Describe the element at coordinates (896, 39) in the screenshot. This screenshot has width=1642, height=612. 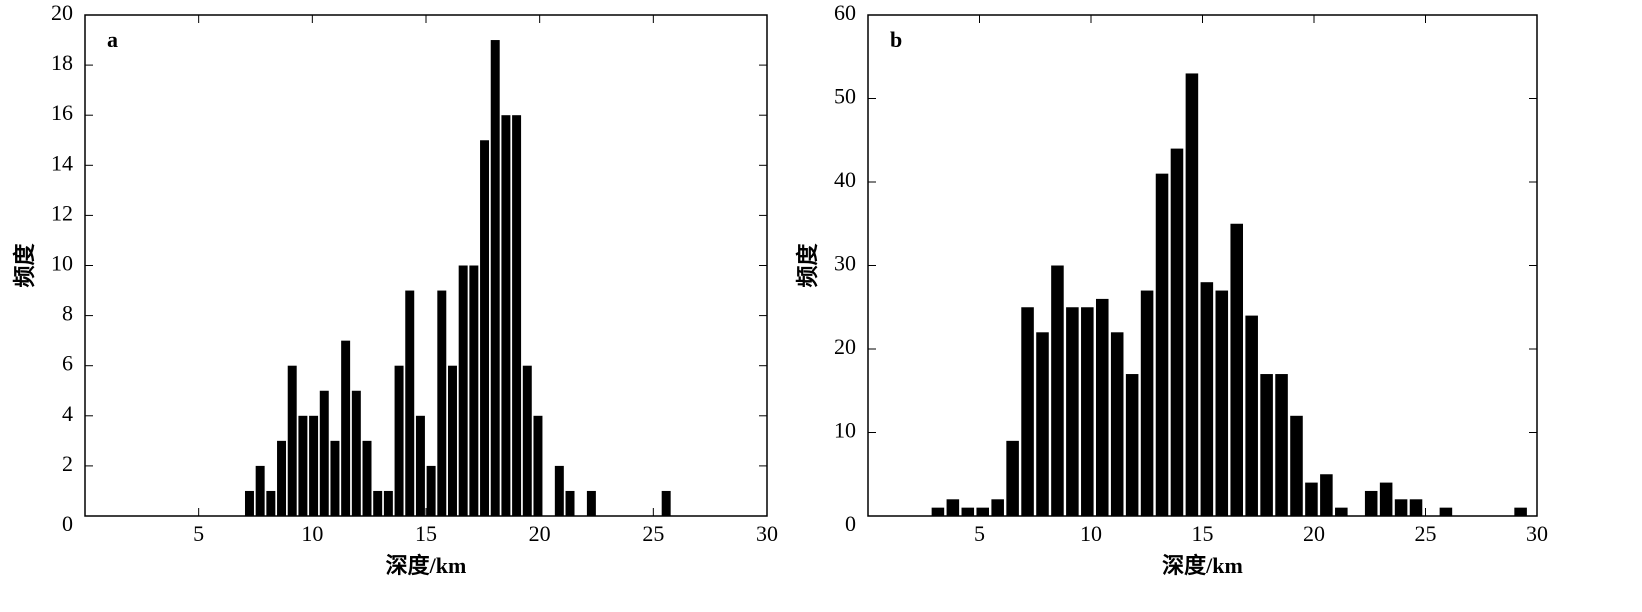
I see `panel-label: b` at that location.